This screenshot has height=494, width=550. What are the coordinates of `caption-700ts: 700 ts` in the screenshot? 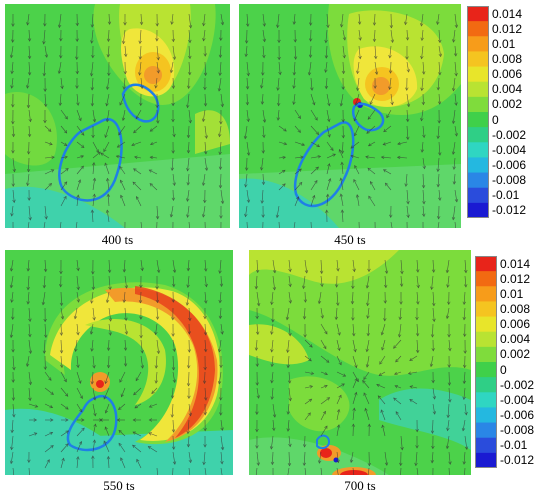 It's located at (360, 486).